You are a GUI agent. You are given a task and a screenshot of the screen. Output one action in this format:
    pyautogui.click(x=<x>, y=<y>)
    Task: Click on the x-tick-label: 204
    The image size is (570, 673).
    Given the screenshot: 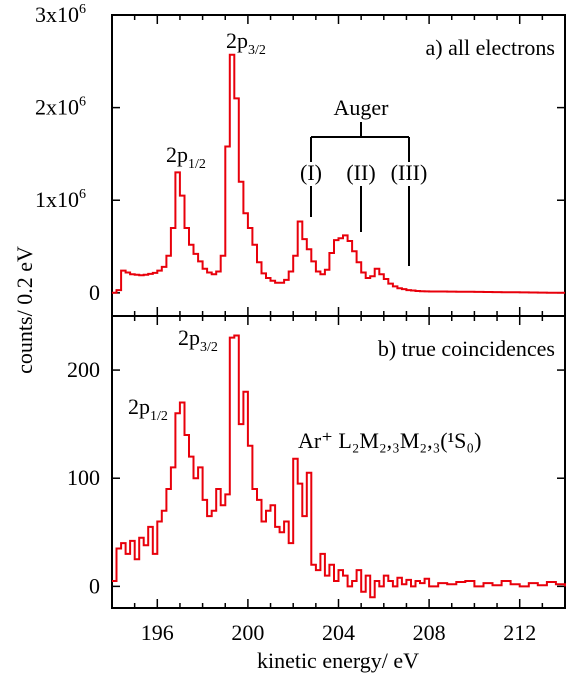 What is the action you would take?
    pyautogui.click(x=338, y=632)
    